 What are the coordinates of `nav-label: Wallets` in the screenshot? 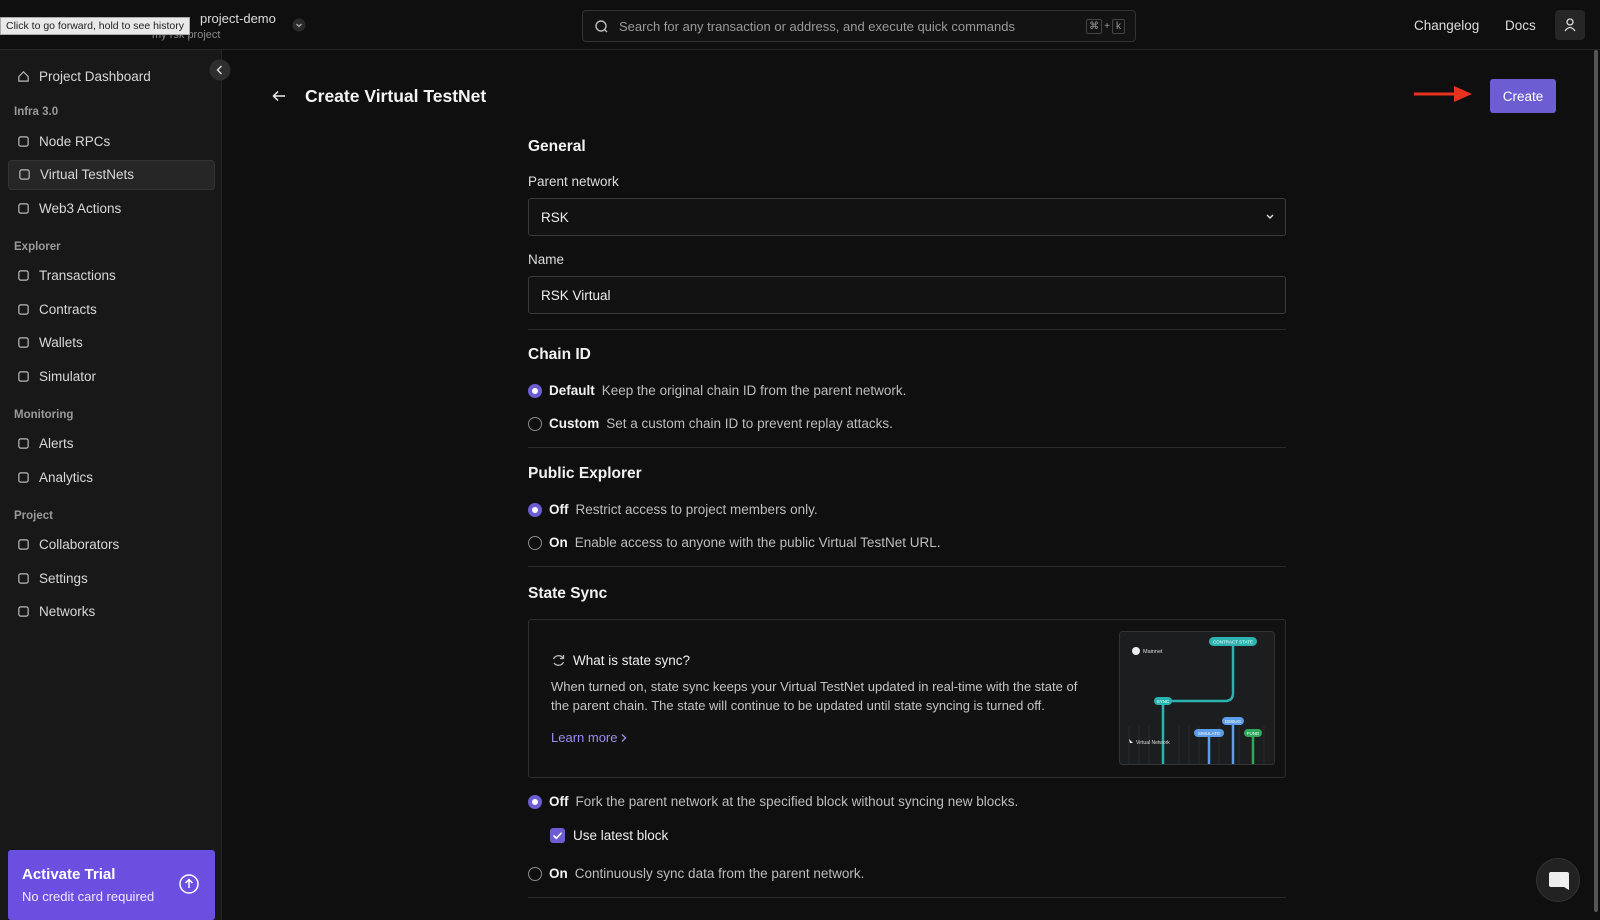 It's located at (61, 342).